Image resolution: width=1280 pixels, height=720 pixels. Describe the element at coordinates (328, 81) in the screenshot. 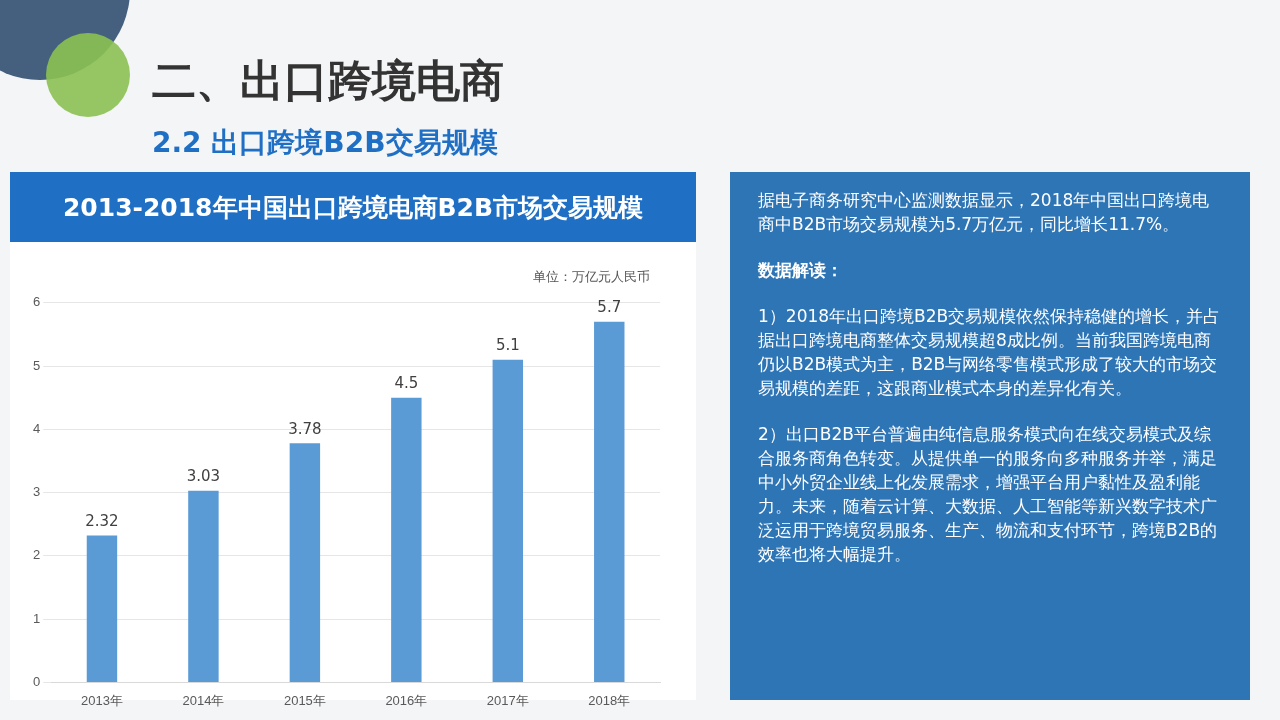

I see `text: 二、出口跨境电商` at that location.